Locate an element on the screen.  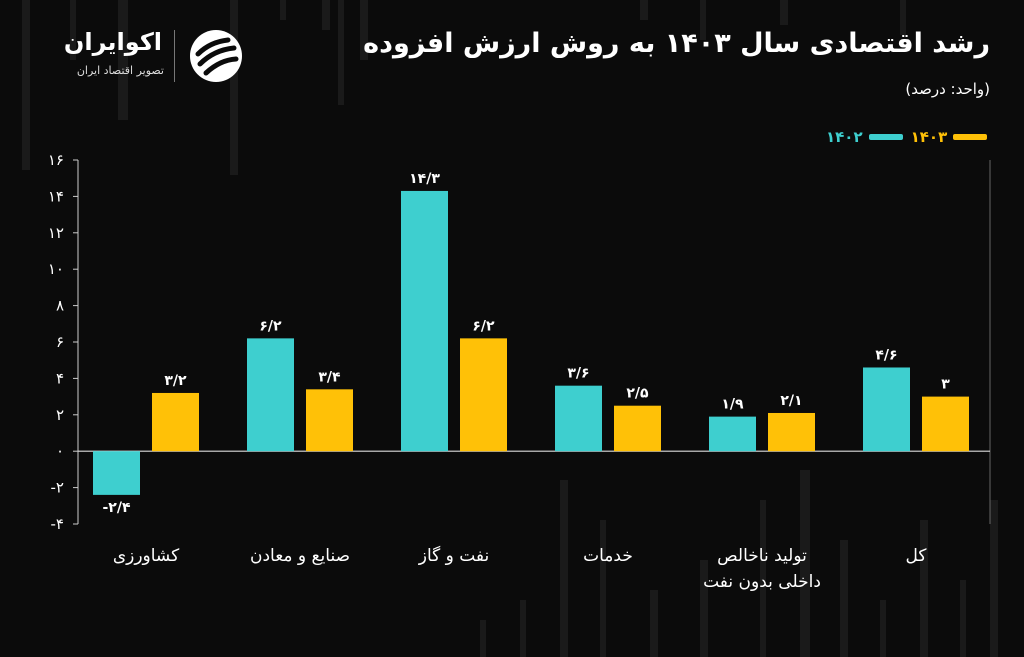
y-tick-label: ۸ is located at coordinates (60, 306).